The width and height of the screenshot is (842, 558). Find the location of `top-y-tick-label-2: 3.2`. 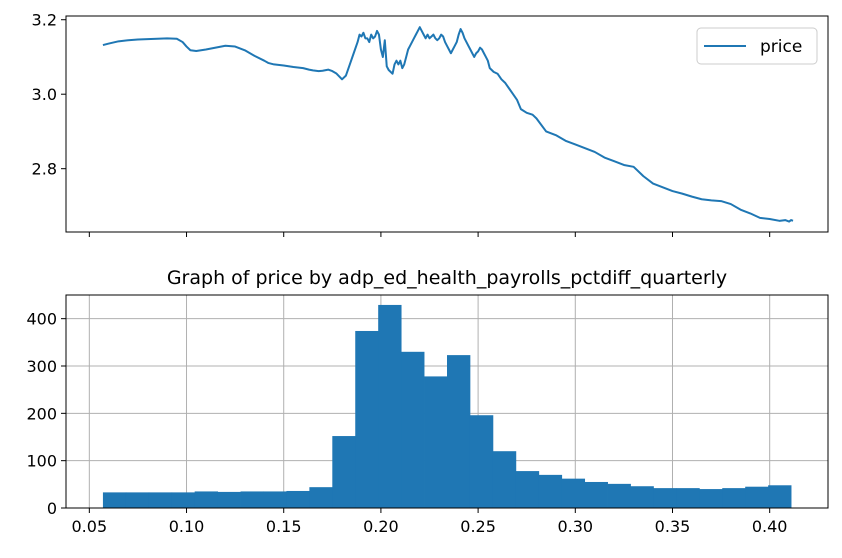

top-y-tick-label-2: 3.2 is located at coordinates (44, 20).